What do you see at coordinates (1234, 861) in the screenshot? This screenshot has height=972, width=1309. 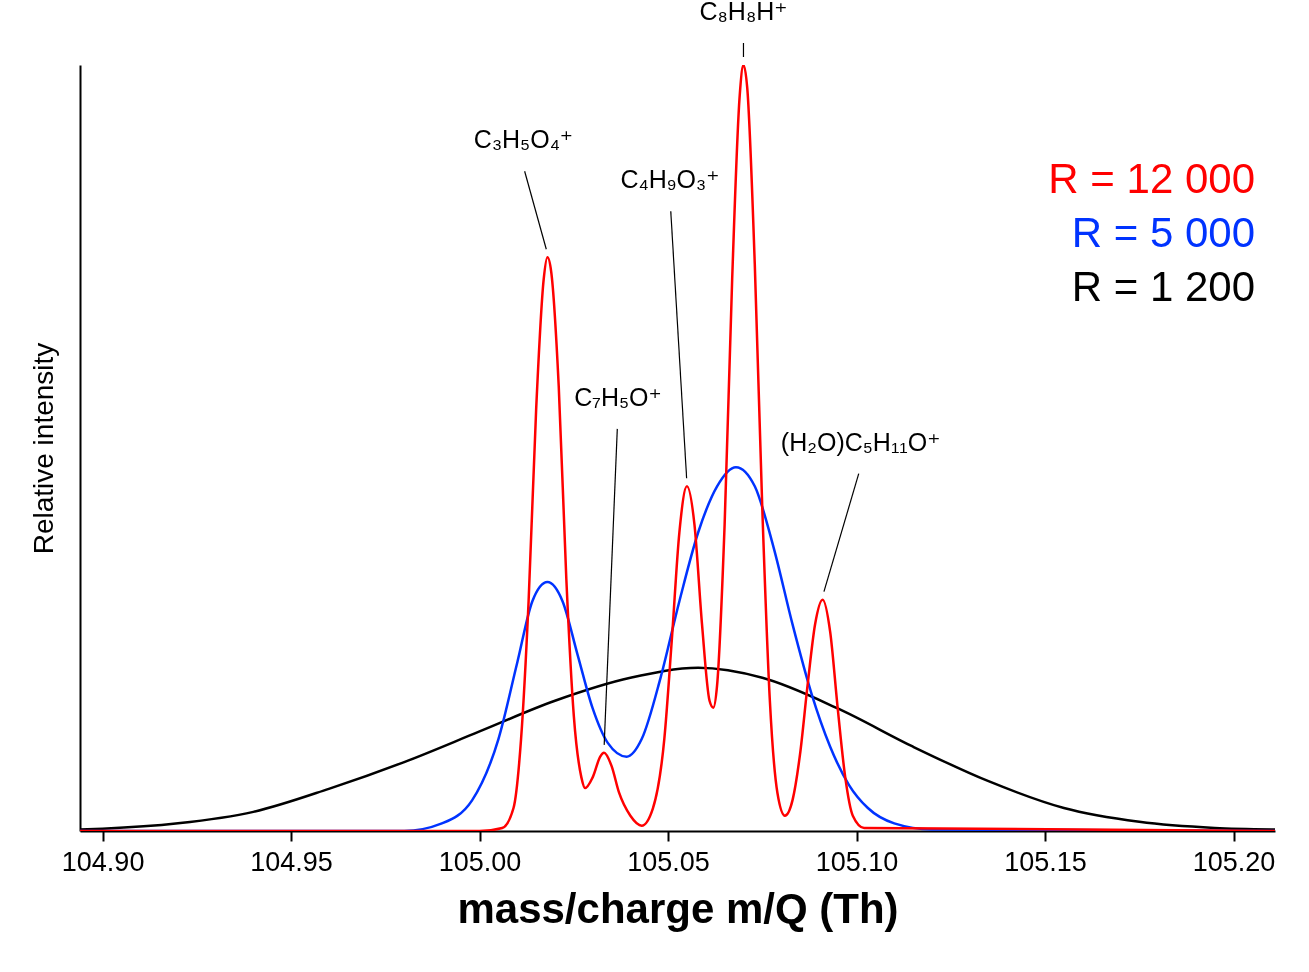 I see `x-tick-label: 105.20` at bounding box center [1234, 861].